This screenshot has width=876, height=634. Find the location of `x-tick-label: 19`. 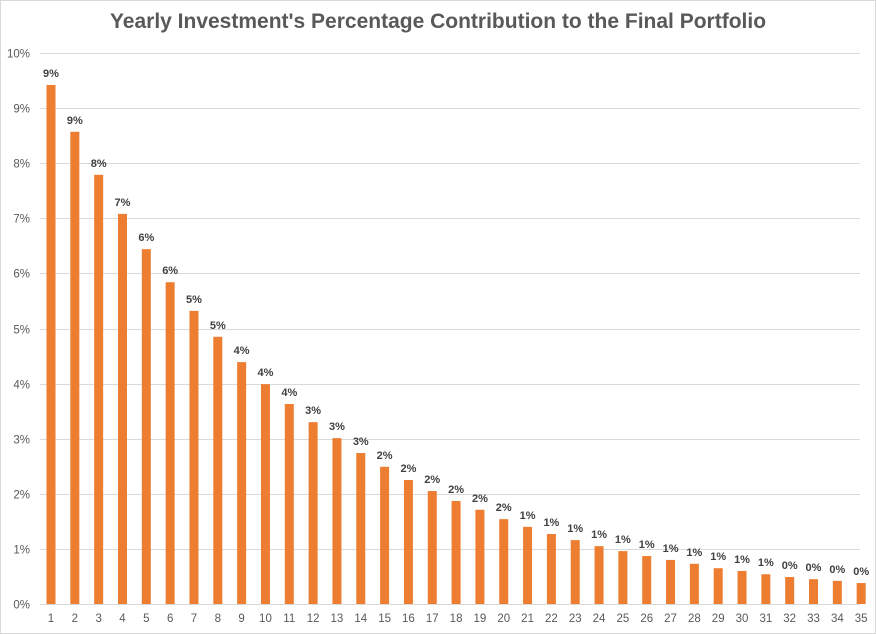

x-tick-label: 19 is located at coordinates (480, 619).